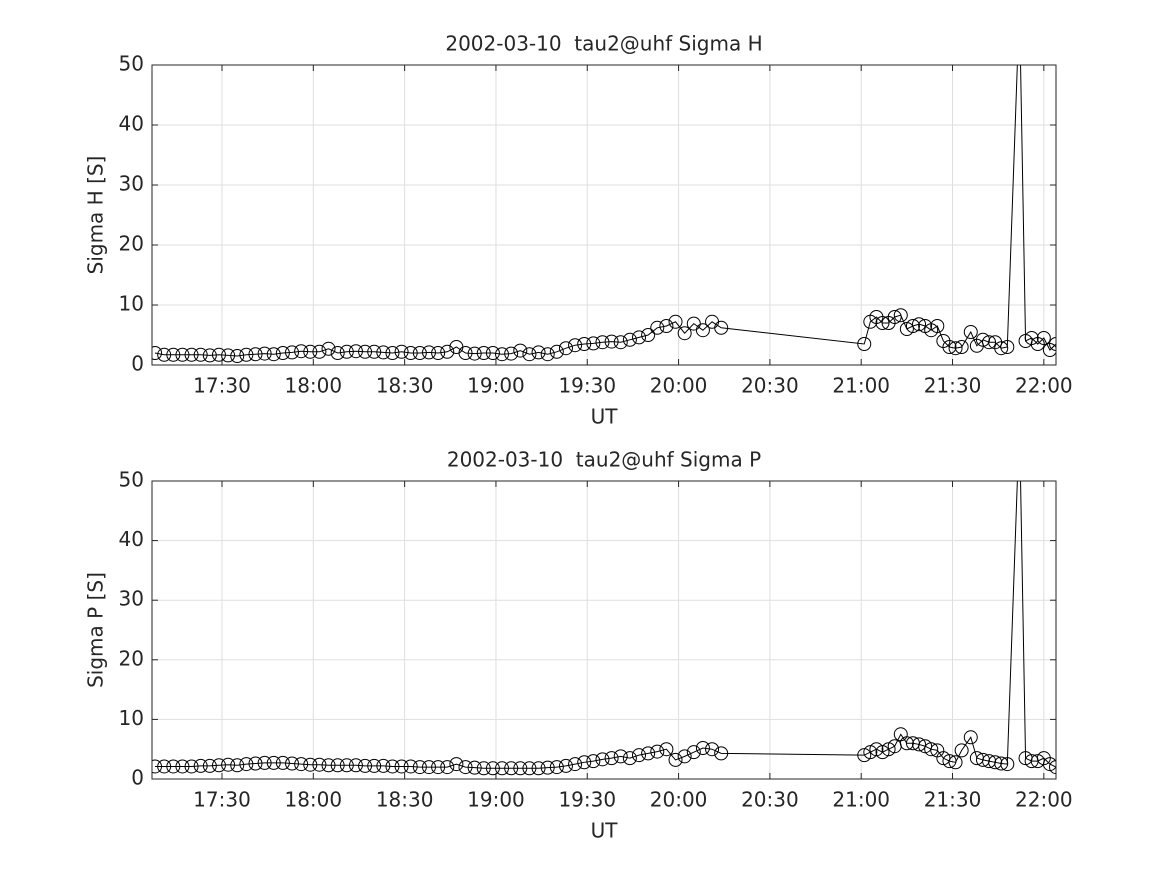 This screenshot has width=1167, height=875. I want to click on y-tick-label: 30, so click(131, 184).